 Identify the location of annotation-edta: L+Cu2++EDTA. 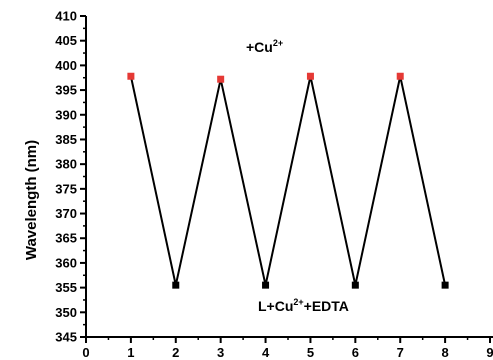
(303, 305).